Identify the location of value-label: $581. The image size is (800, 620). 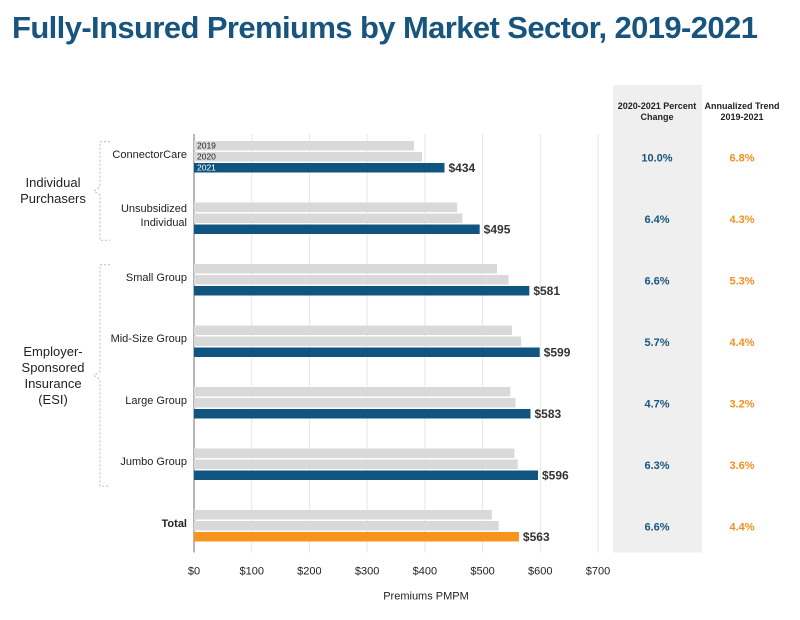
(546, 291).